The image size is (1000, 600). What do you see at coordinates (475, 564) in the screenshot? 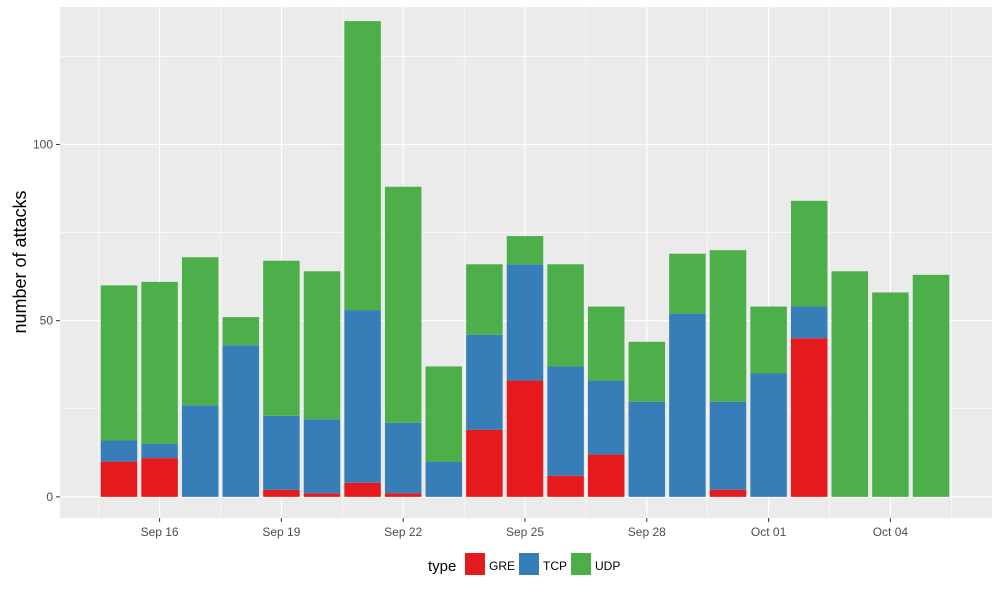
I see `legend-key-gre` at bounding box center [475, 564].